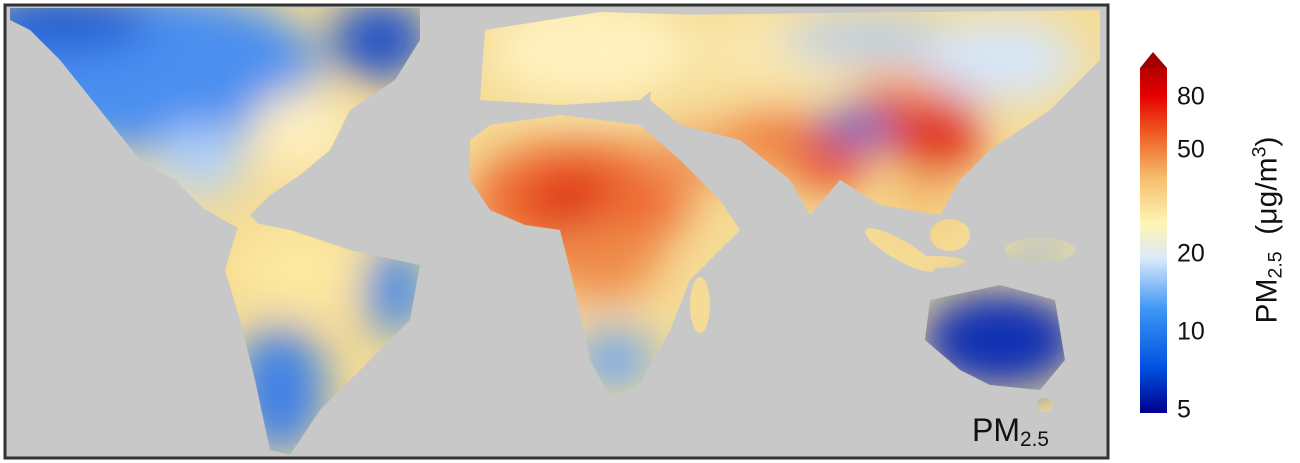 Image resolution: width=1300 pixels, height=463 pixels. Describe the element at coordinates (1153, 60) in the screenshot. I see `colorbar-extend-arrow` at that location.